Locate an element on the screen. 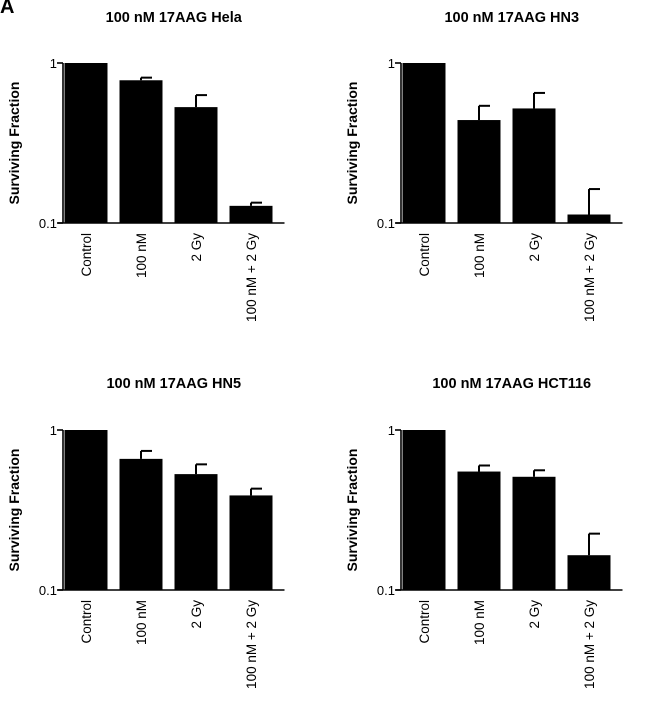 The height and width of the screenshot is (721, 651). chart-title: 100 nM 17AAG HN5 is located at coordinates (173, 384).